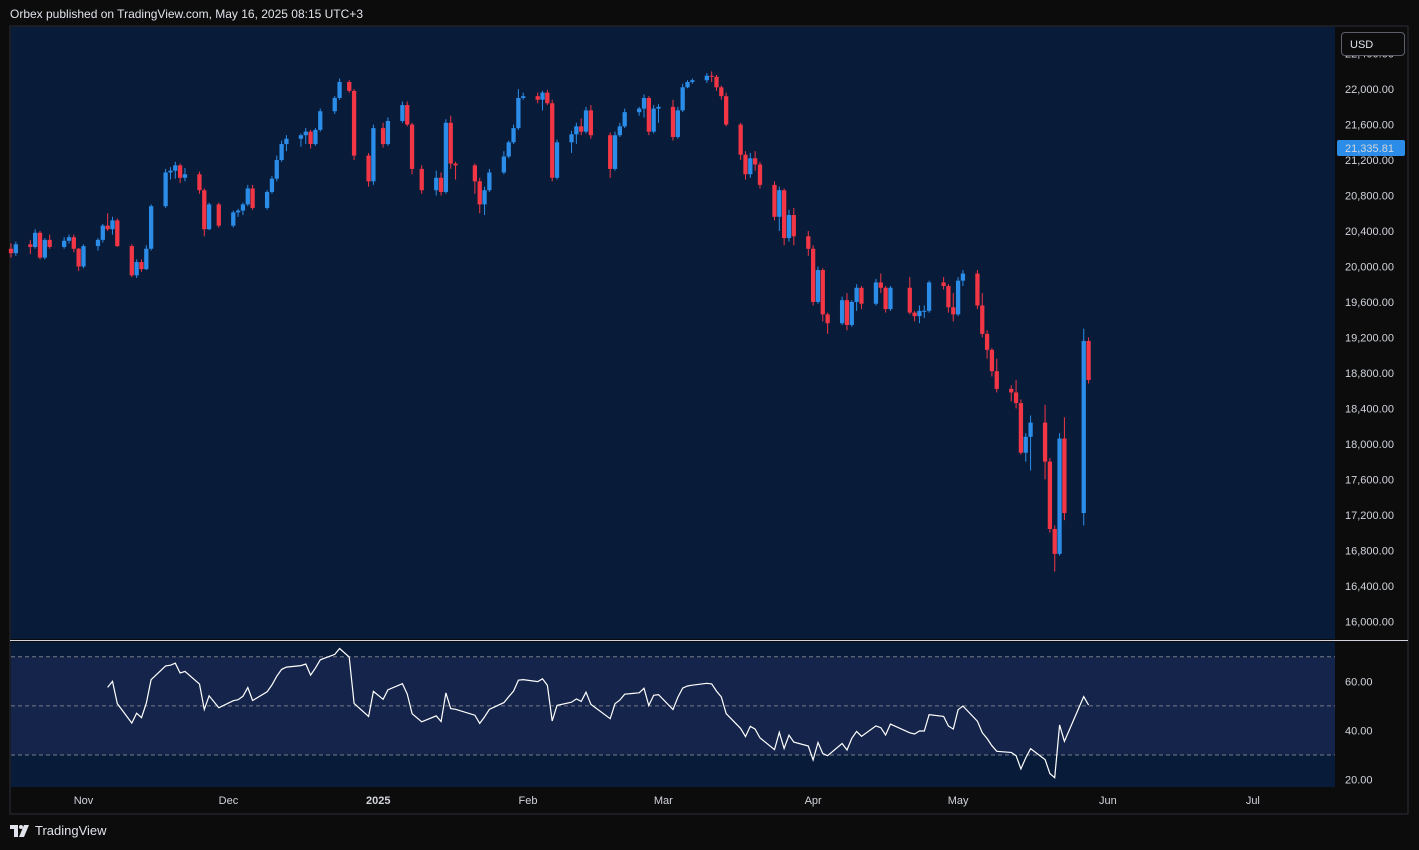  I want to click on time-tick-label: Feb, so click(528, 801).